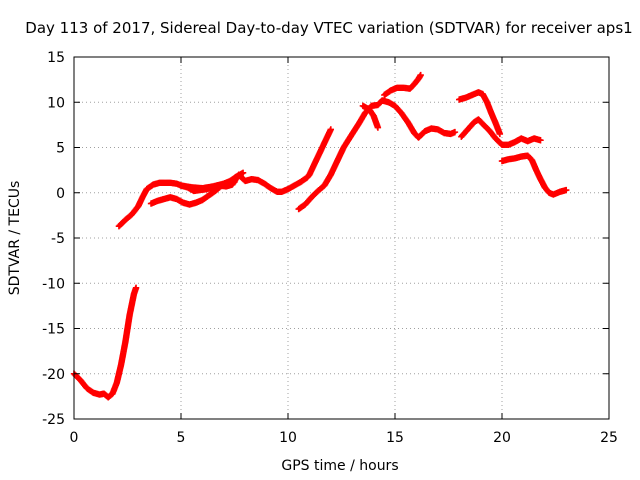 The height and width of the screenshot is (480, 640). Describe the element at coordinates (53, 330) in the screenshot. I see `y-tick-label: -15` at that location.